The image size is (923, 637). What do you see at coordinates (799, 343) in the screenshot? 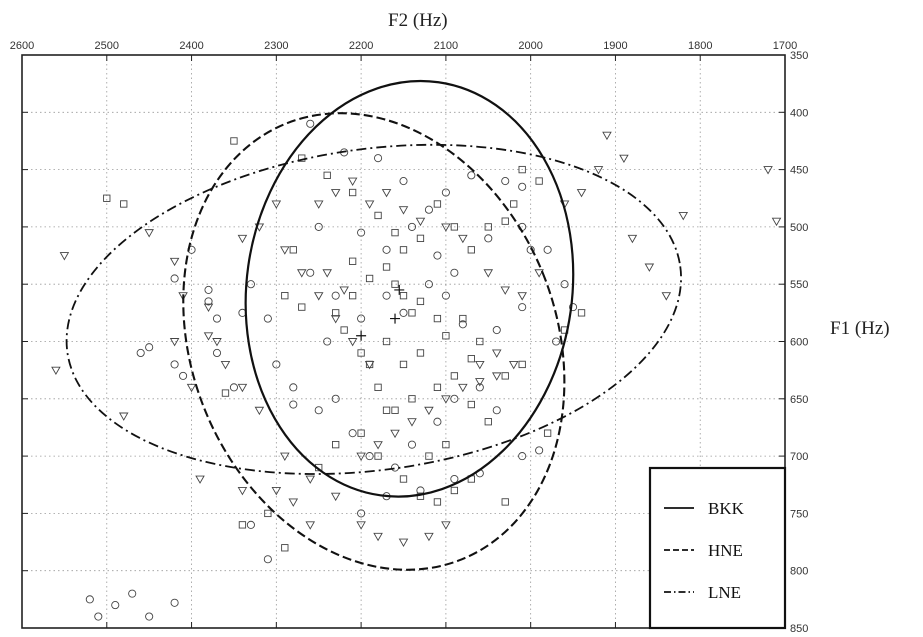
I see `y-tick-label: 600` at bounding box center [799, 343].